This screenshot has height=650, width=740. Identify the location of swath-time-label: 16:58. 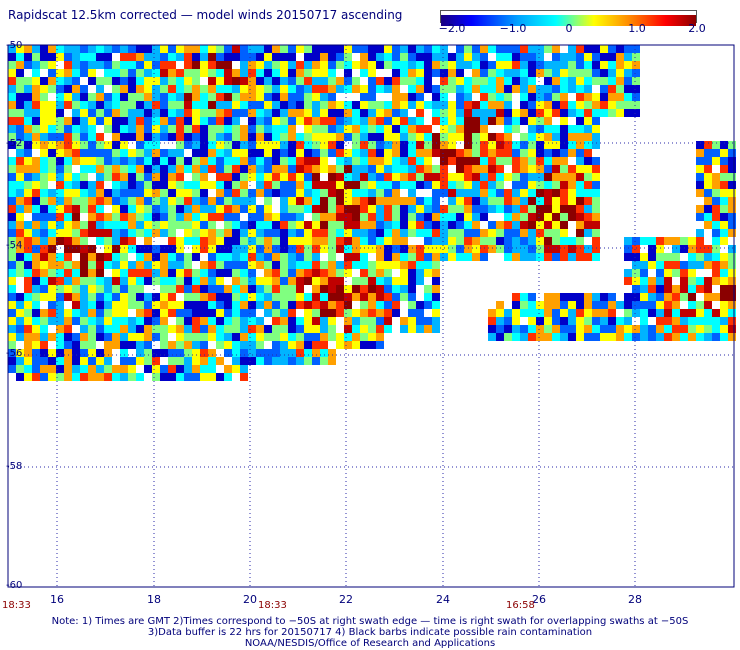
(520, 605).